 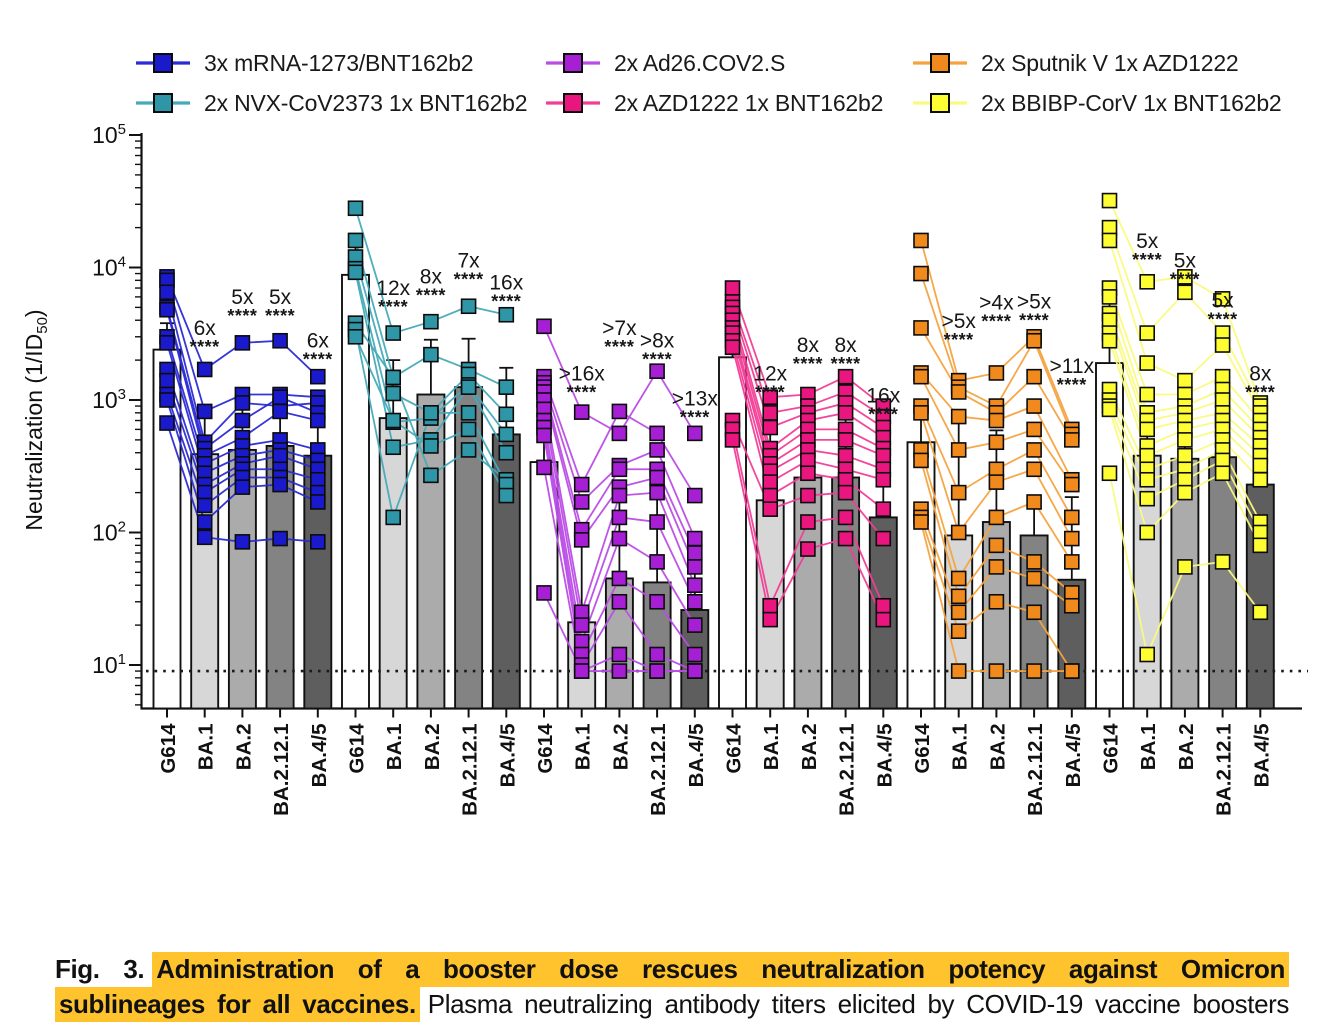 What do you see at coordinates (205, 581) in the screenshot?
I see `bar-ba1-group1` at bounding box center [205, 581].